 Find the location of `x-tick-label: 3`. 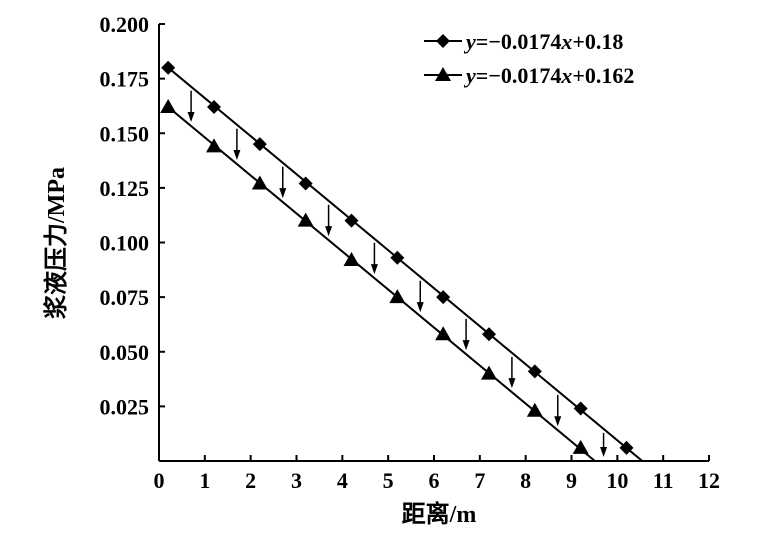

x-tick-label: 3 is located at coordinates (296, 480).